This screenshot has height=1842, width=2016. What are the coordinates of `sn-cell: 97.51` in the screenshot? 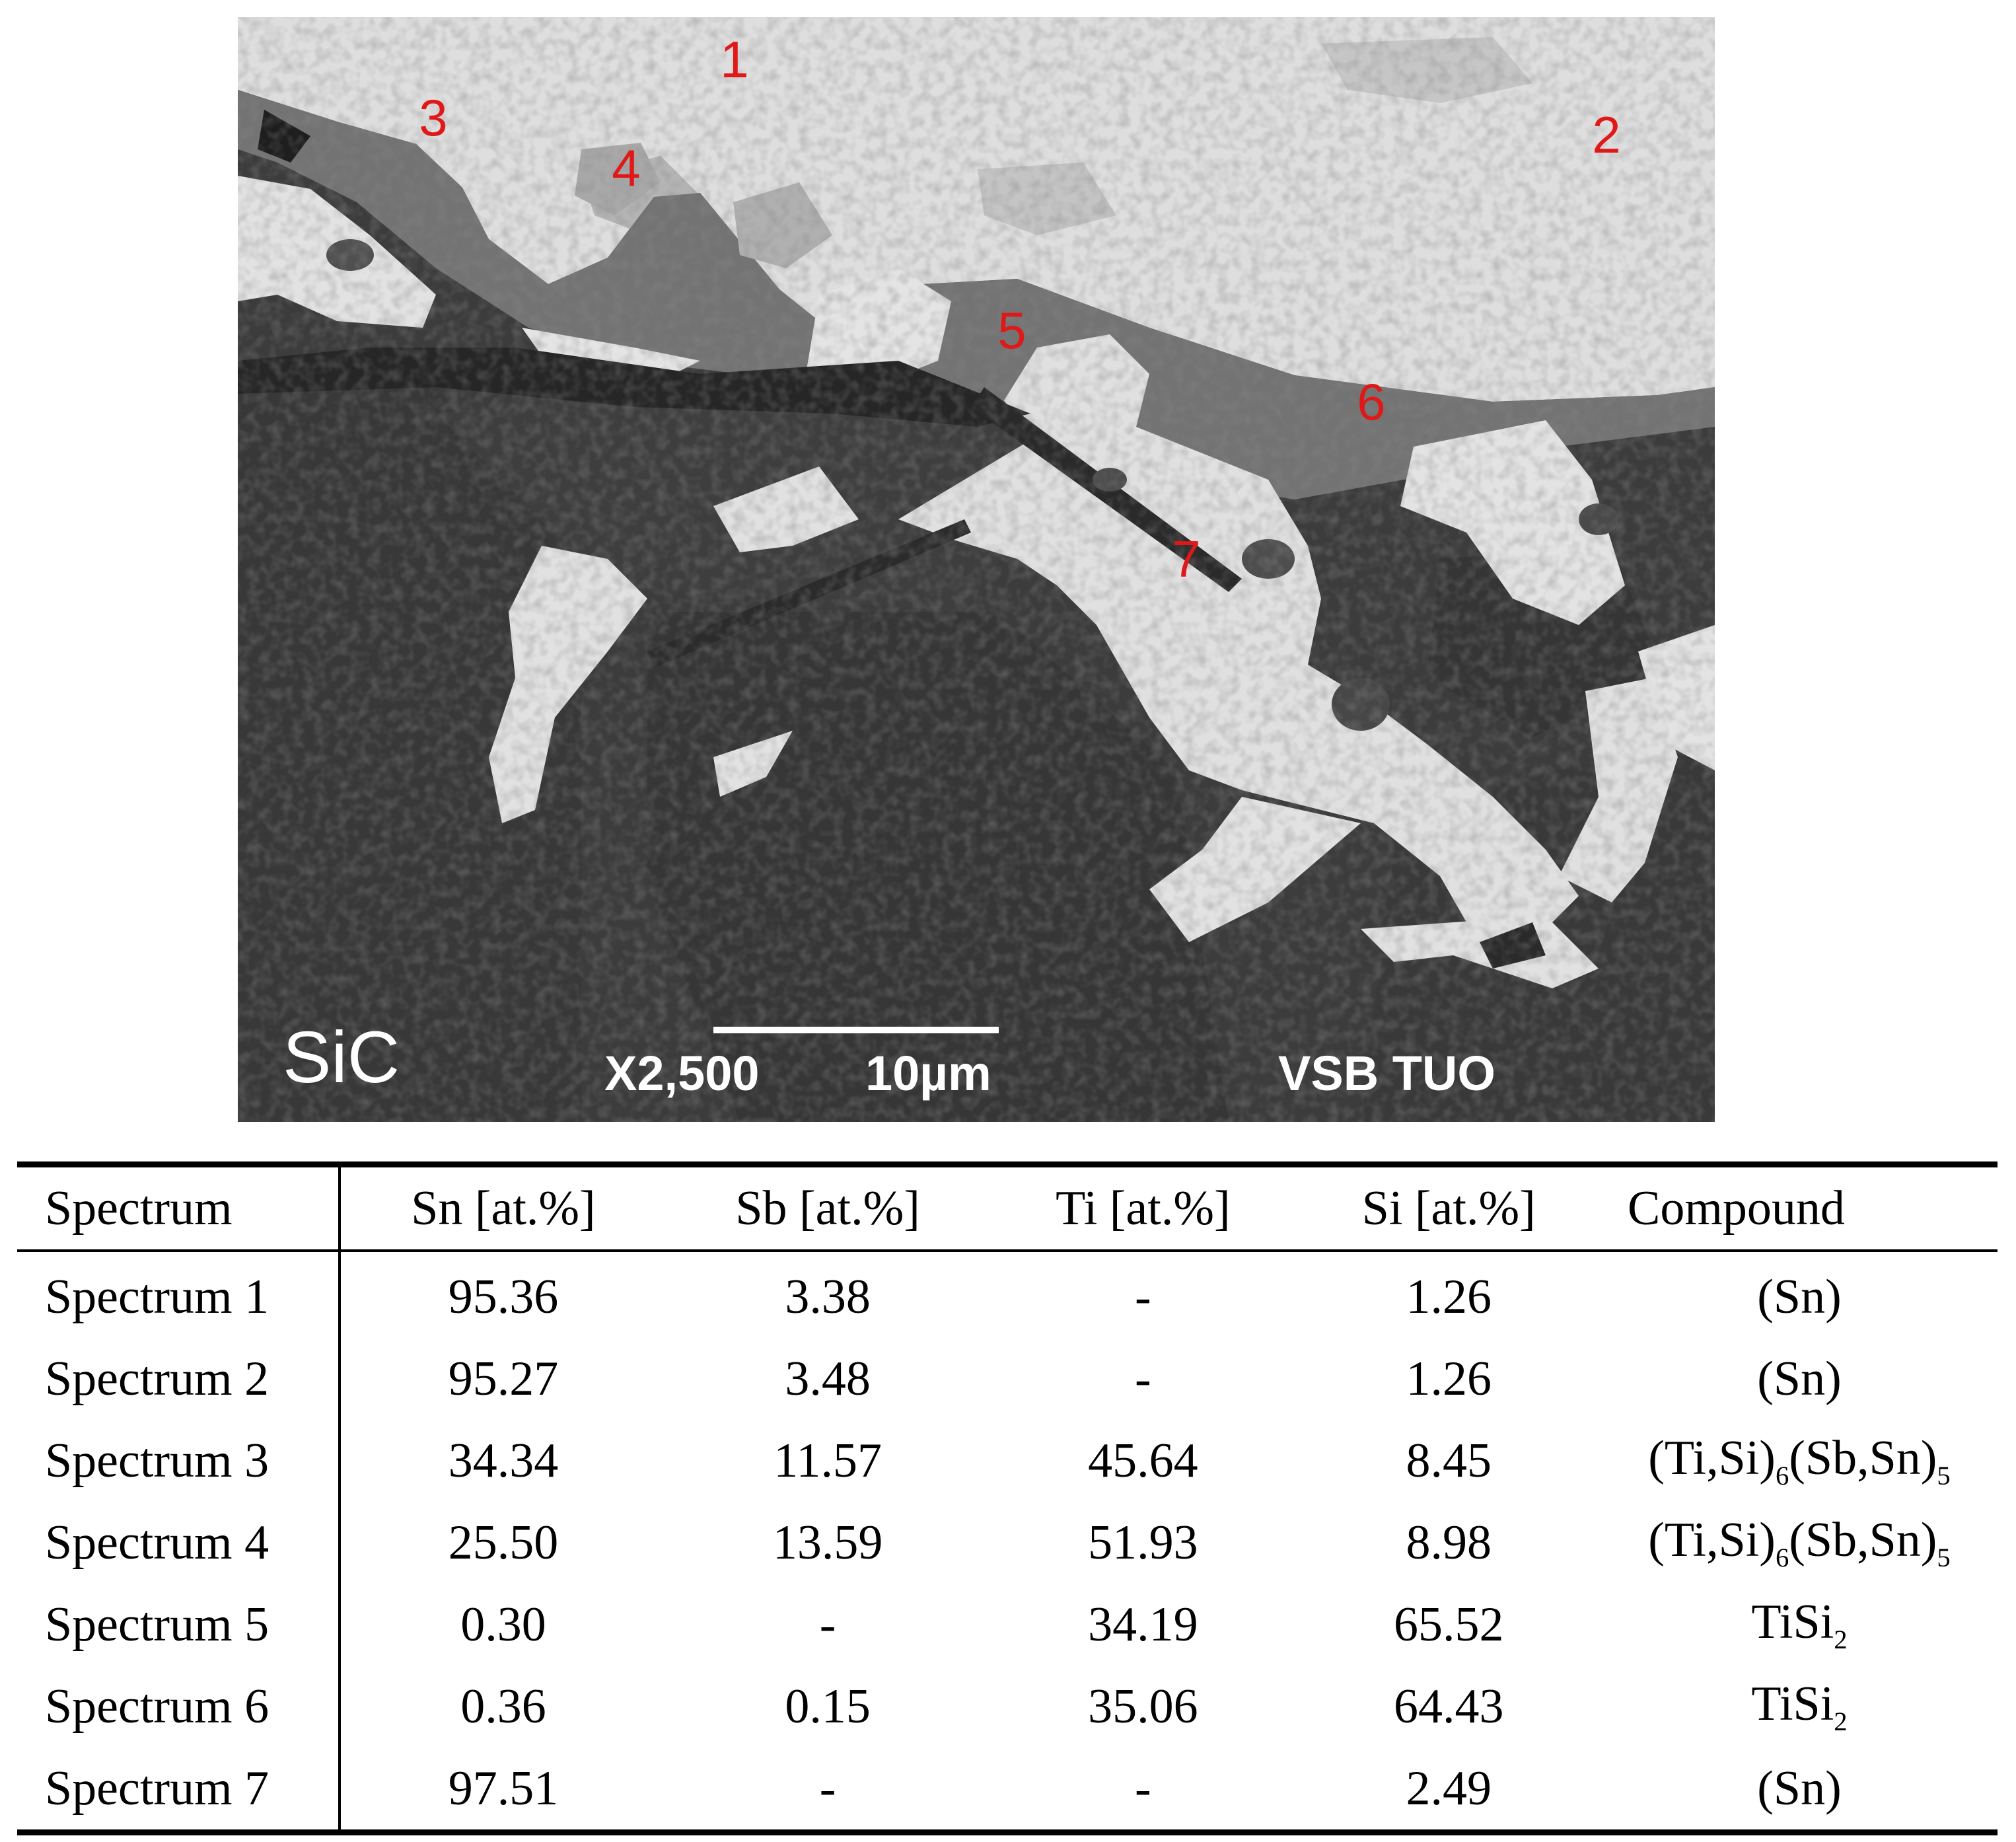 It's located at (503, 1788).